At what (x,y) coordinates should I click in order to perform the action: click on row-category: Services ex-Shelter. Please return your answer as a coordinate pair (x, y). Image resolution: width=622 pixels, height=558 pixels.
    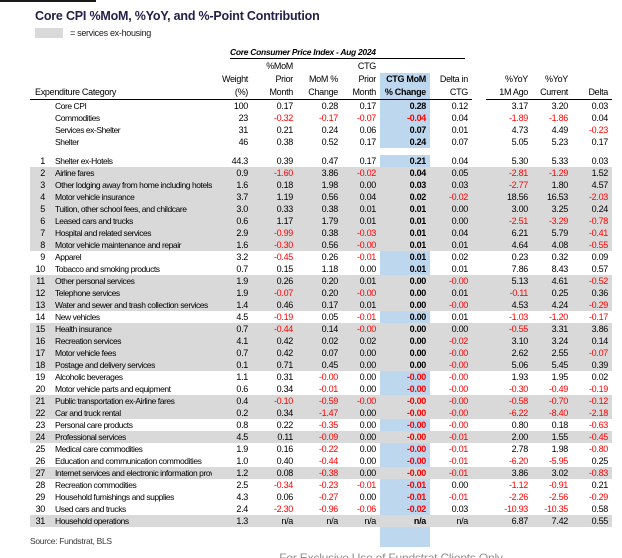
    Looking at the image, I should click on (88, 130).